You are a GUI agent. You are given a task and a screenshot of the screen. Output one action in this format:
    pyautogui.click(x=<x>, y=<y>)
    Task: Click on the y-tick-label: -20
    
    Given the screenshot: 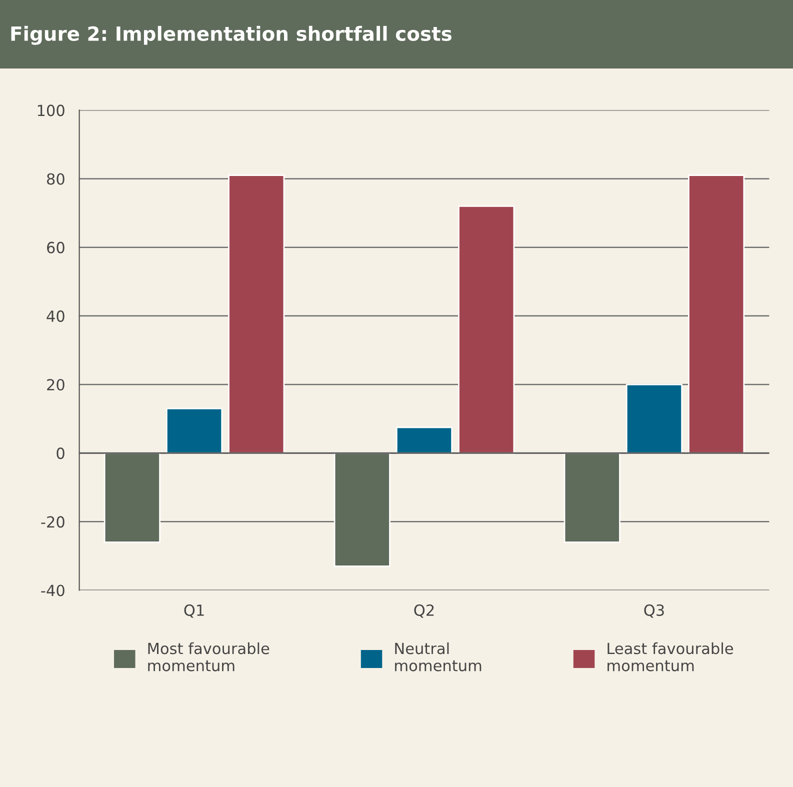 What is the action you would take?
    pyautogui.click(x=52, y=522)
    